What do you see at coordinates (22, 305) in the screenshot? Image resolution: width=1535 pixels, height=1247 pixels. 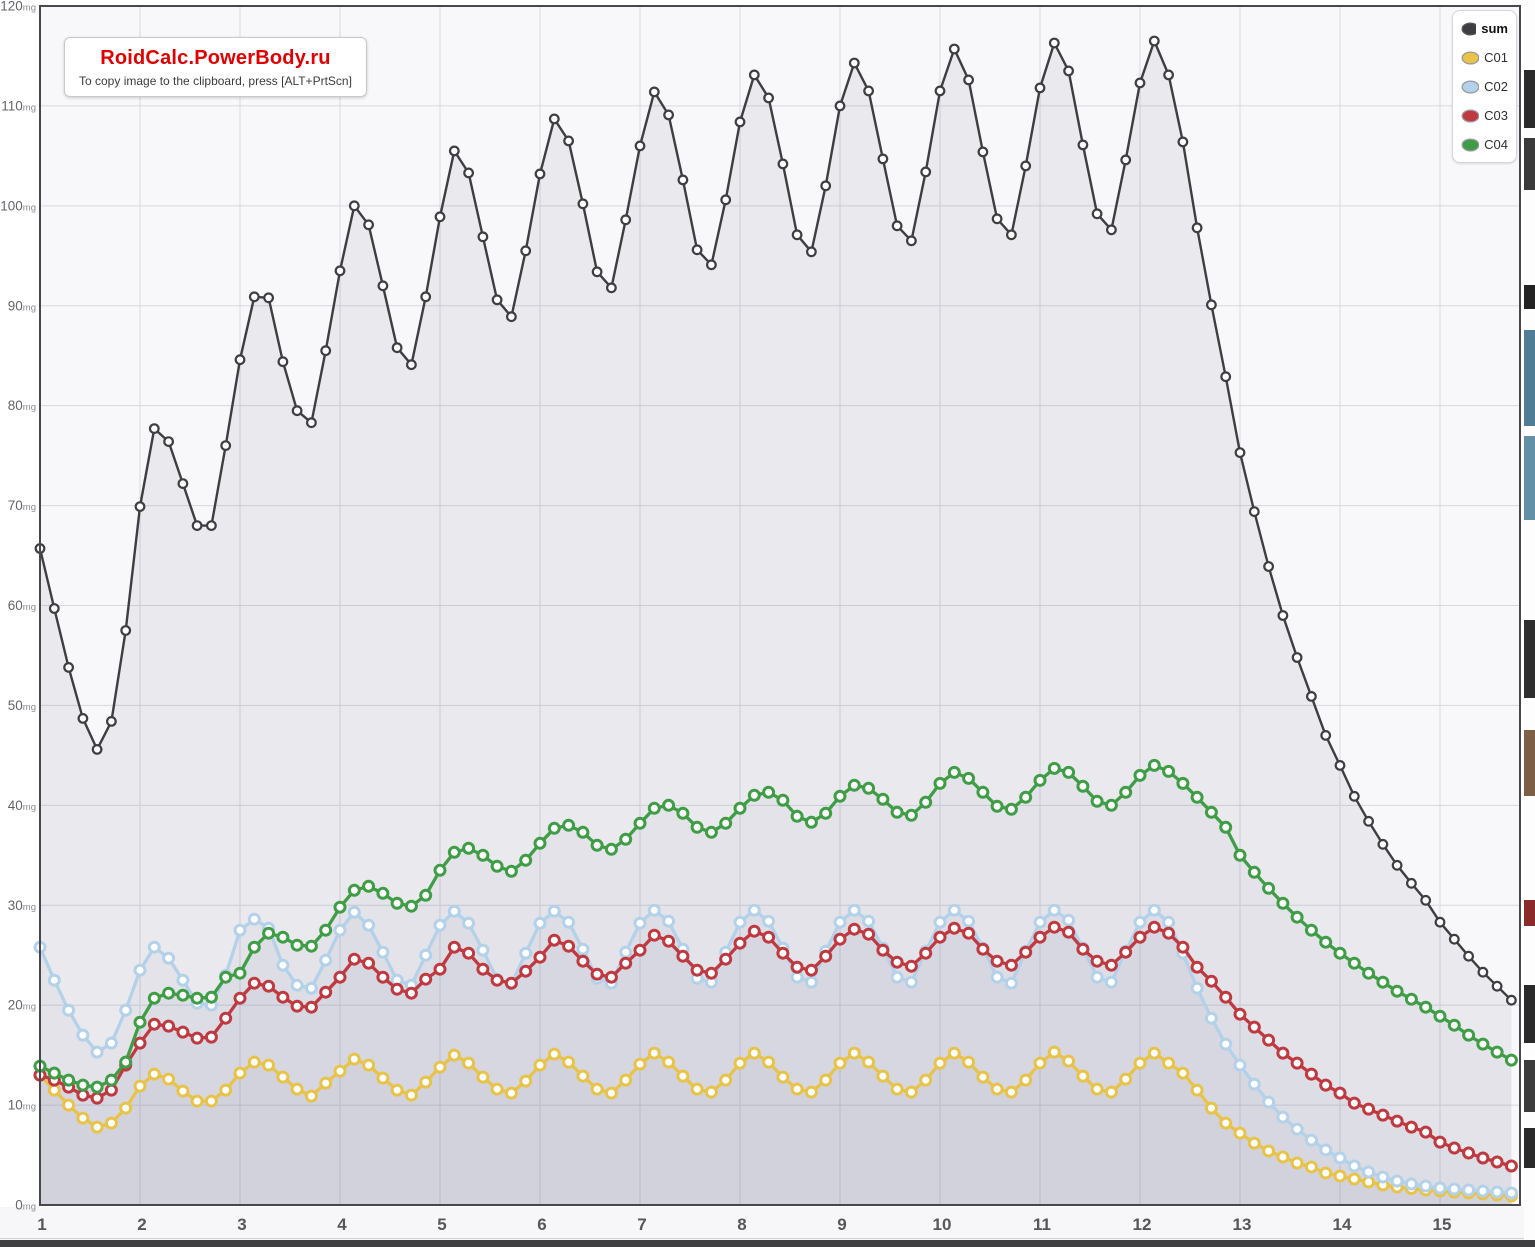 I see `svg-text: 90mg` at bounding box center [22, 305].